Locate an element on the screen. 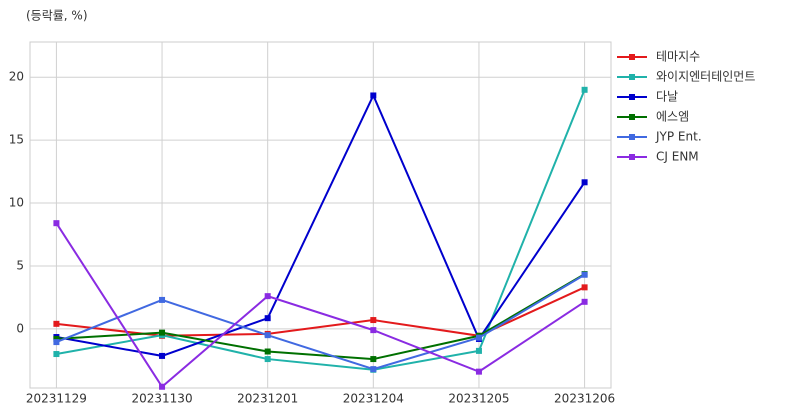  x-tick-label: 20231130 is located at coordinates (162, 399).